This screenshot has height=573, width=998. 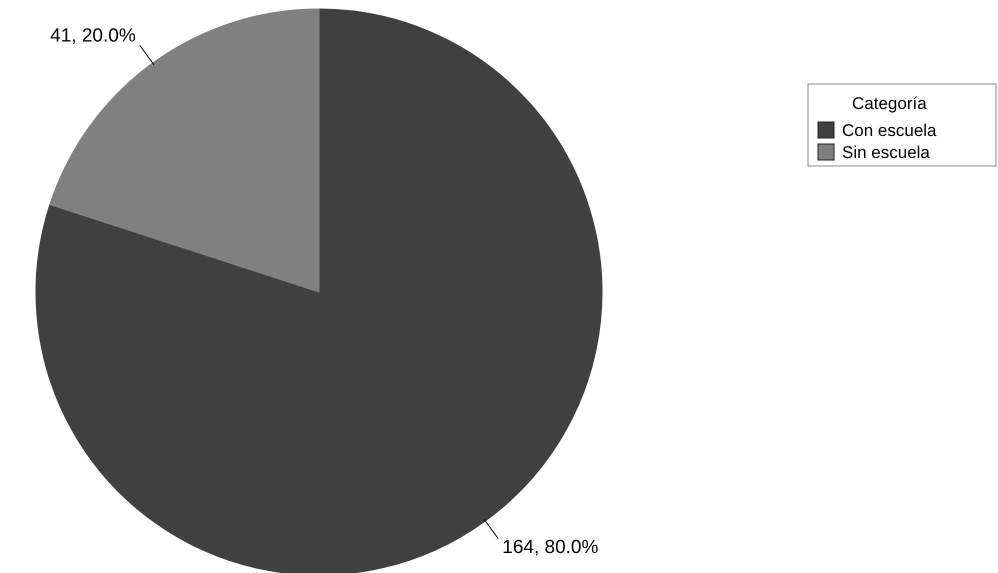 I want to click on data-label: 41, 20.0%, so click(x=93, y=35).